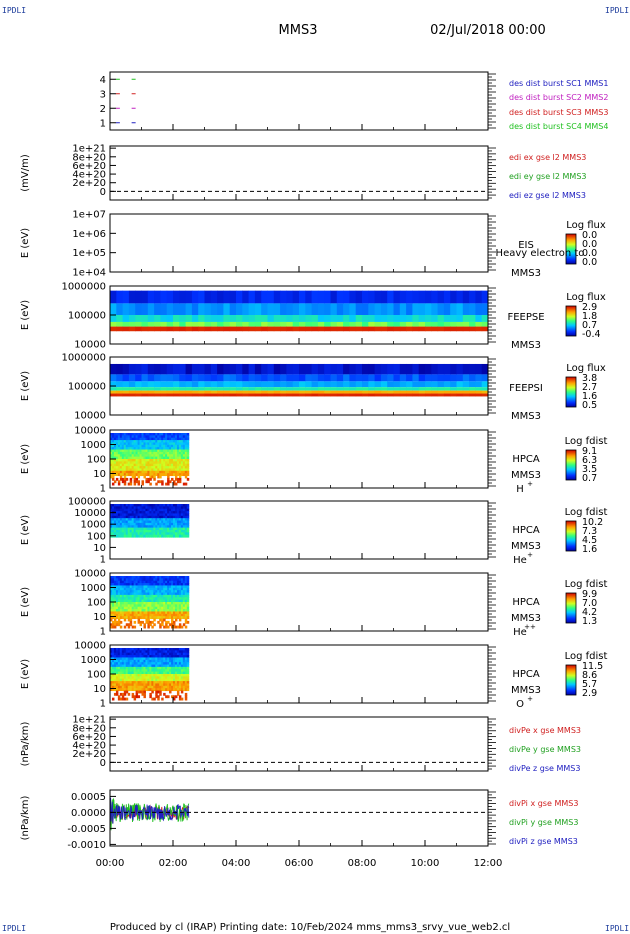  I want to click on x-tick-label: 04:00, so click(236, 863).